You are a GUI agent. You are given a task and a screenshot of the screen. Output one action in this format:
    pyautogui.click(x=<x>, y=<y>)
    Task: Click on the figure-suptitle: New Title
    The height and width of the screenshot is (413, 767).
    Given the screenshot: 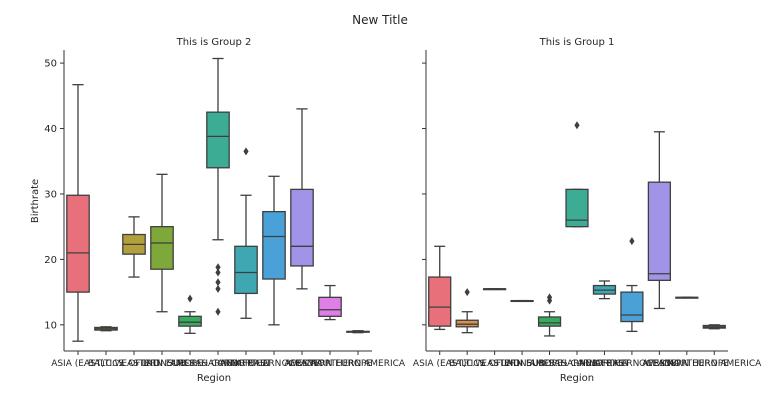 What is the action you would take?
    pyautogui.click(x=380, y=20)
    